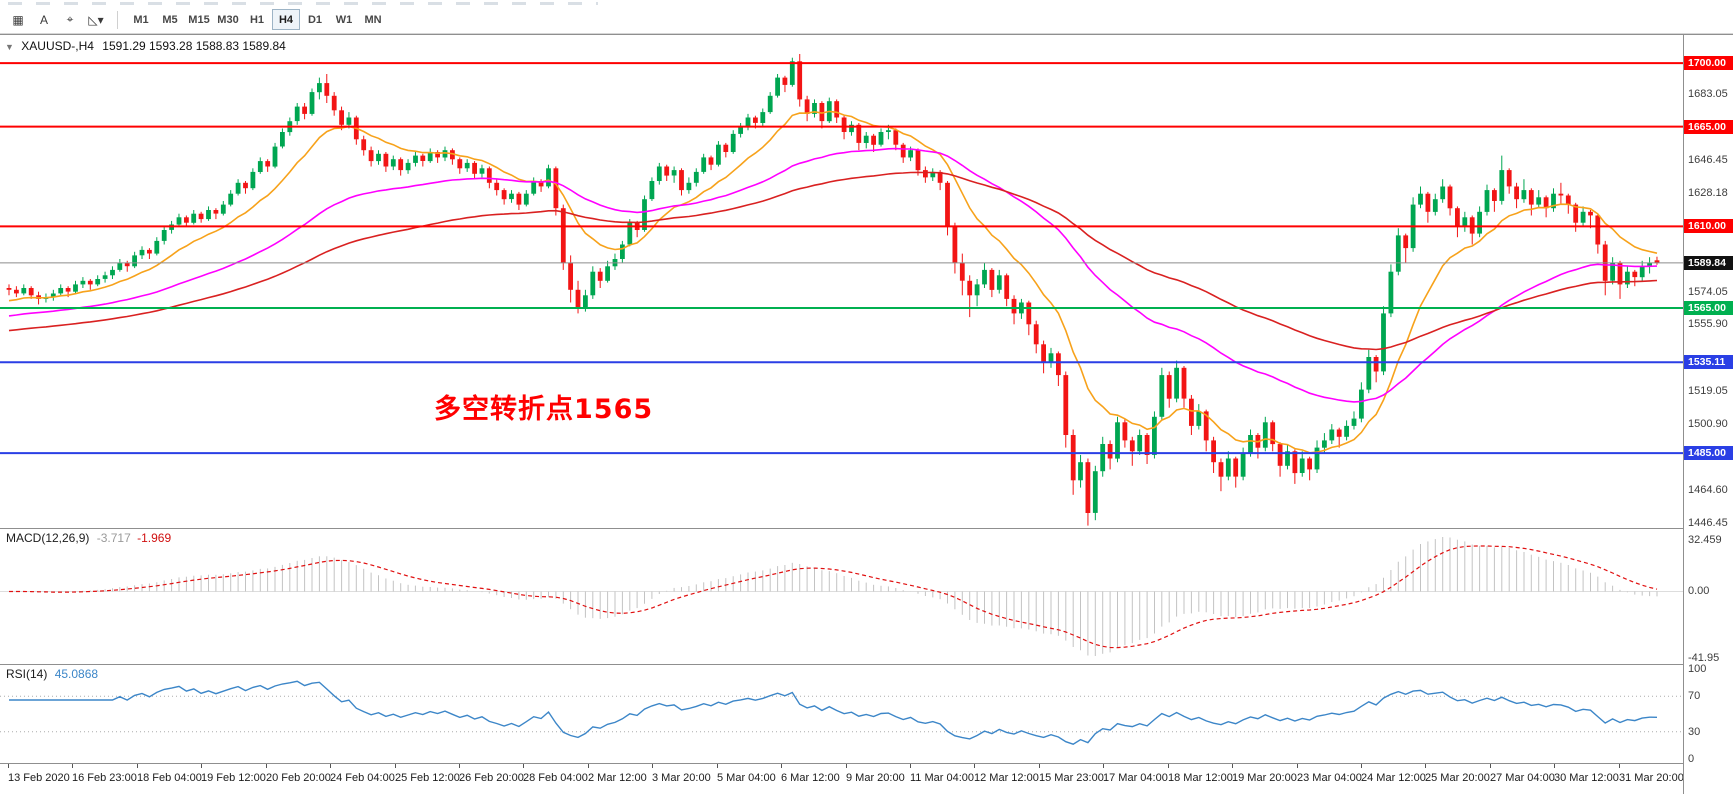 The width and height of the screenshot is (1733, 794). What do you see at coordinates (1006, 778) in the screenshot?
I see `time-label: 12 Mar 12:00` at bounding box center [1006, 778].